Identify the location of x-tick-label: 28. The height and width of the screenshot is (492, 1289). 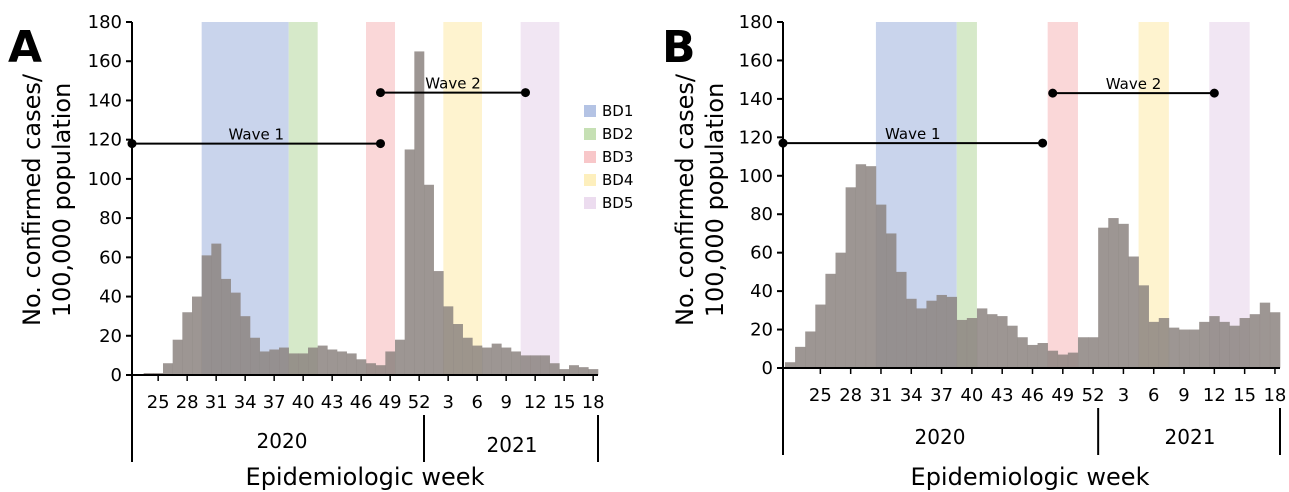
(187, 402).